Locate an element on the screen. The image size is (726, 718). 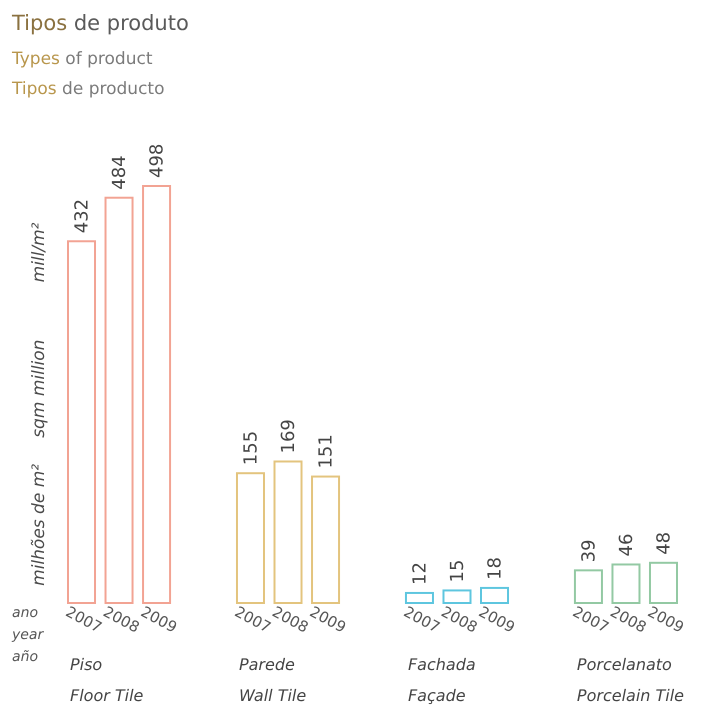
data-label: 18 is located at coordinates (495, 568).